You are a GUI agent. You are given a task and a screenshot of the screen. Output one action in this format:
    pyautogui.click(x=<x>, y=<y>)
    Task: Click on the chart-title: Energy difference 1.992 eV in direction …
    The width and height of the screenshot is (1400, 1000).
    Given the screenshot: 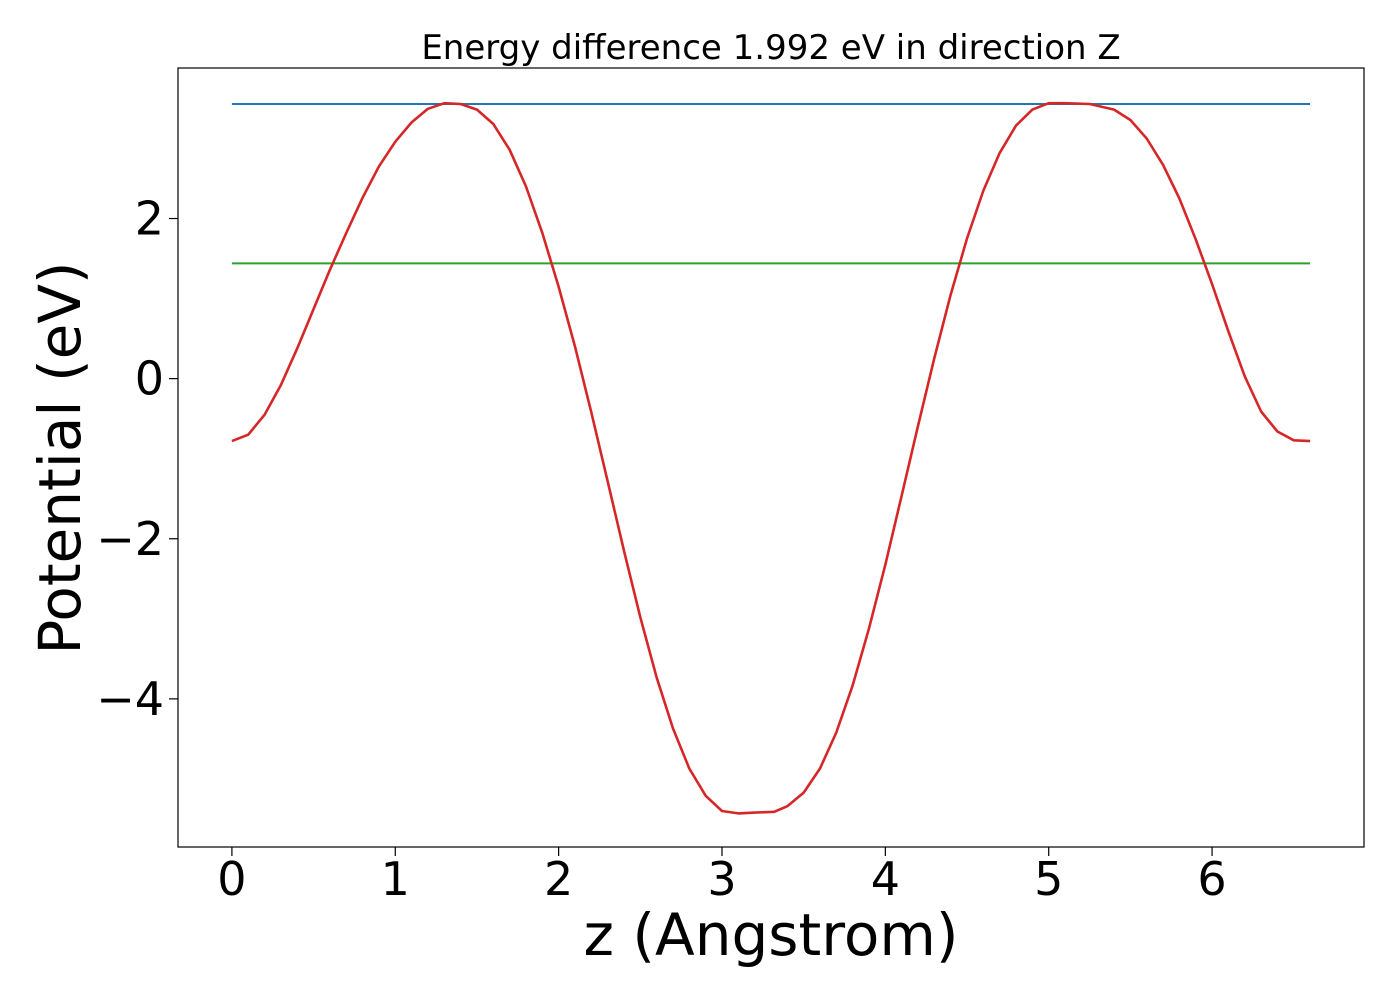 What is the action you would take?
    pyautogui.click(x=770, y=48)
    